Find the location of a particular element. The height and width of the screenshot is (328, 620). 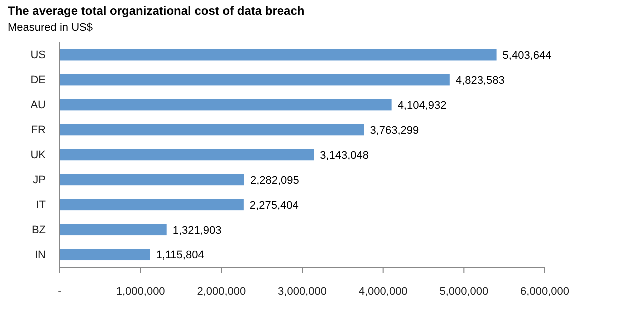

y-tick-label: UK is located at coordinates (38, 156).